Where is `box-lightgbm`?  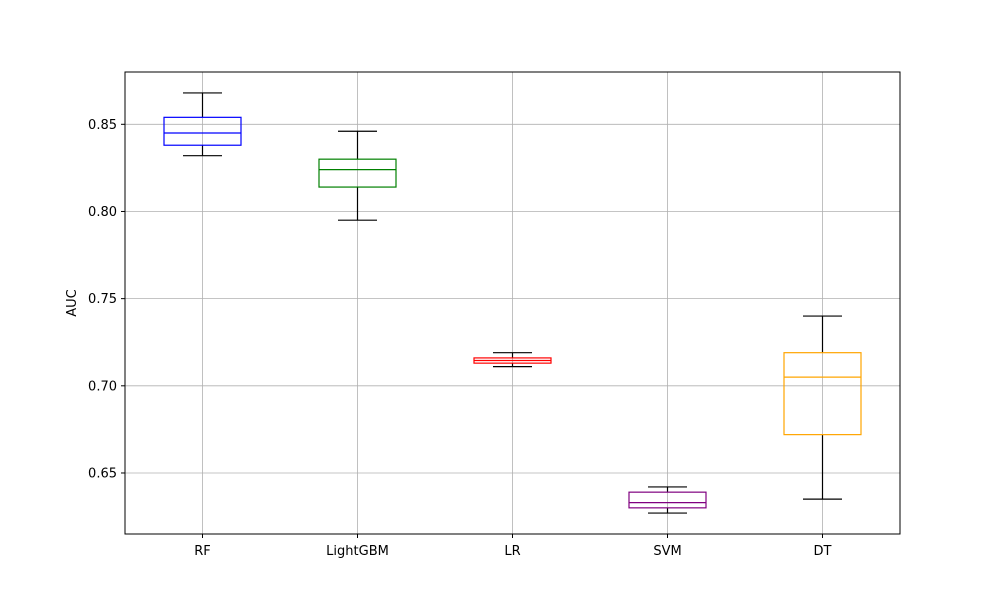 box-lightgbm is located at coordinates (357, 175).